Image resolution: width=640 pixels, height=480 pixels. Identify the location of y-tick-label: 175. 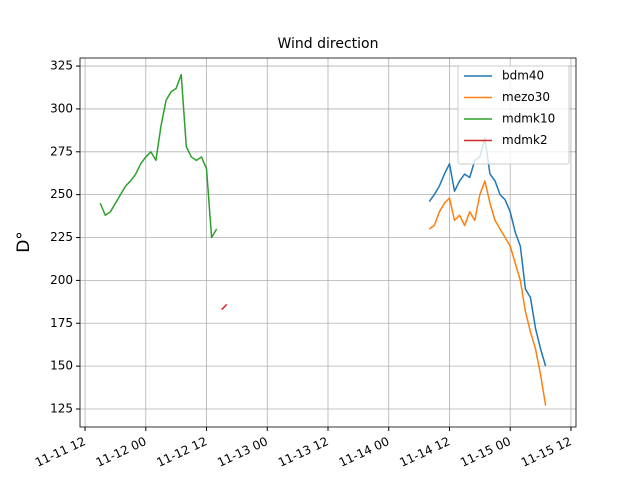
(61, 323).